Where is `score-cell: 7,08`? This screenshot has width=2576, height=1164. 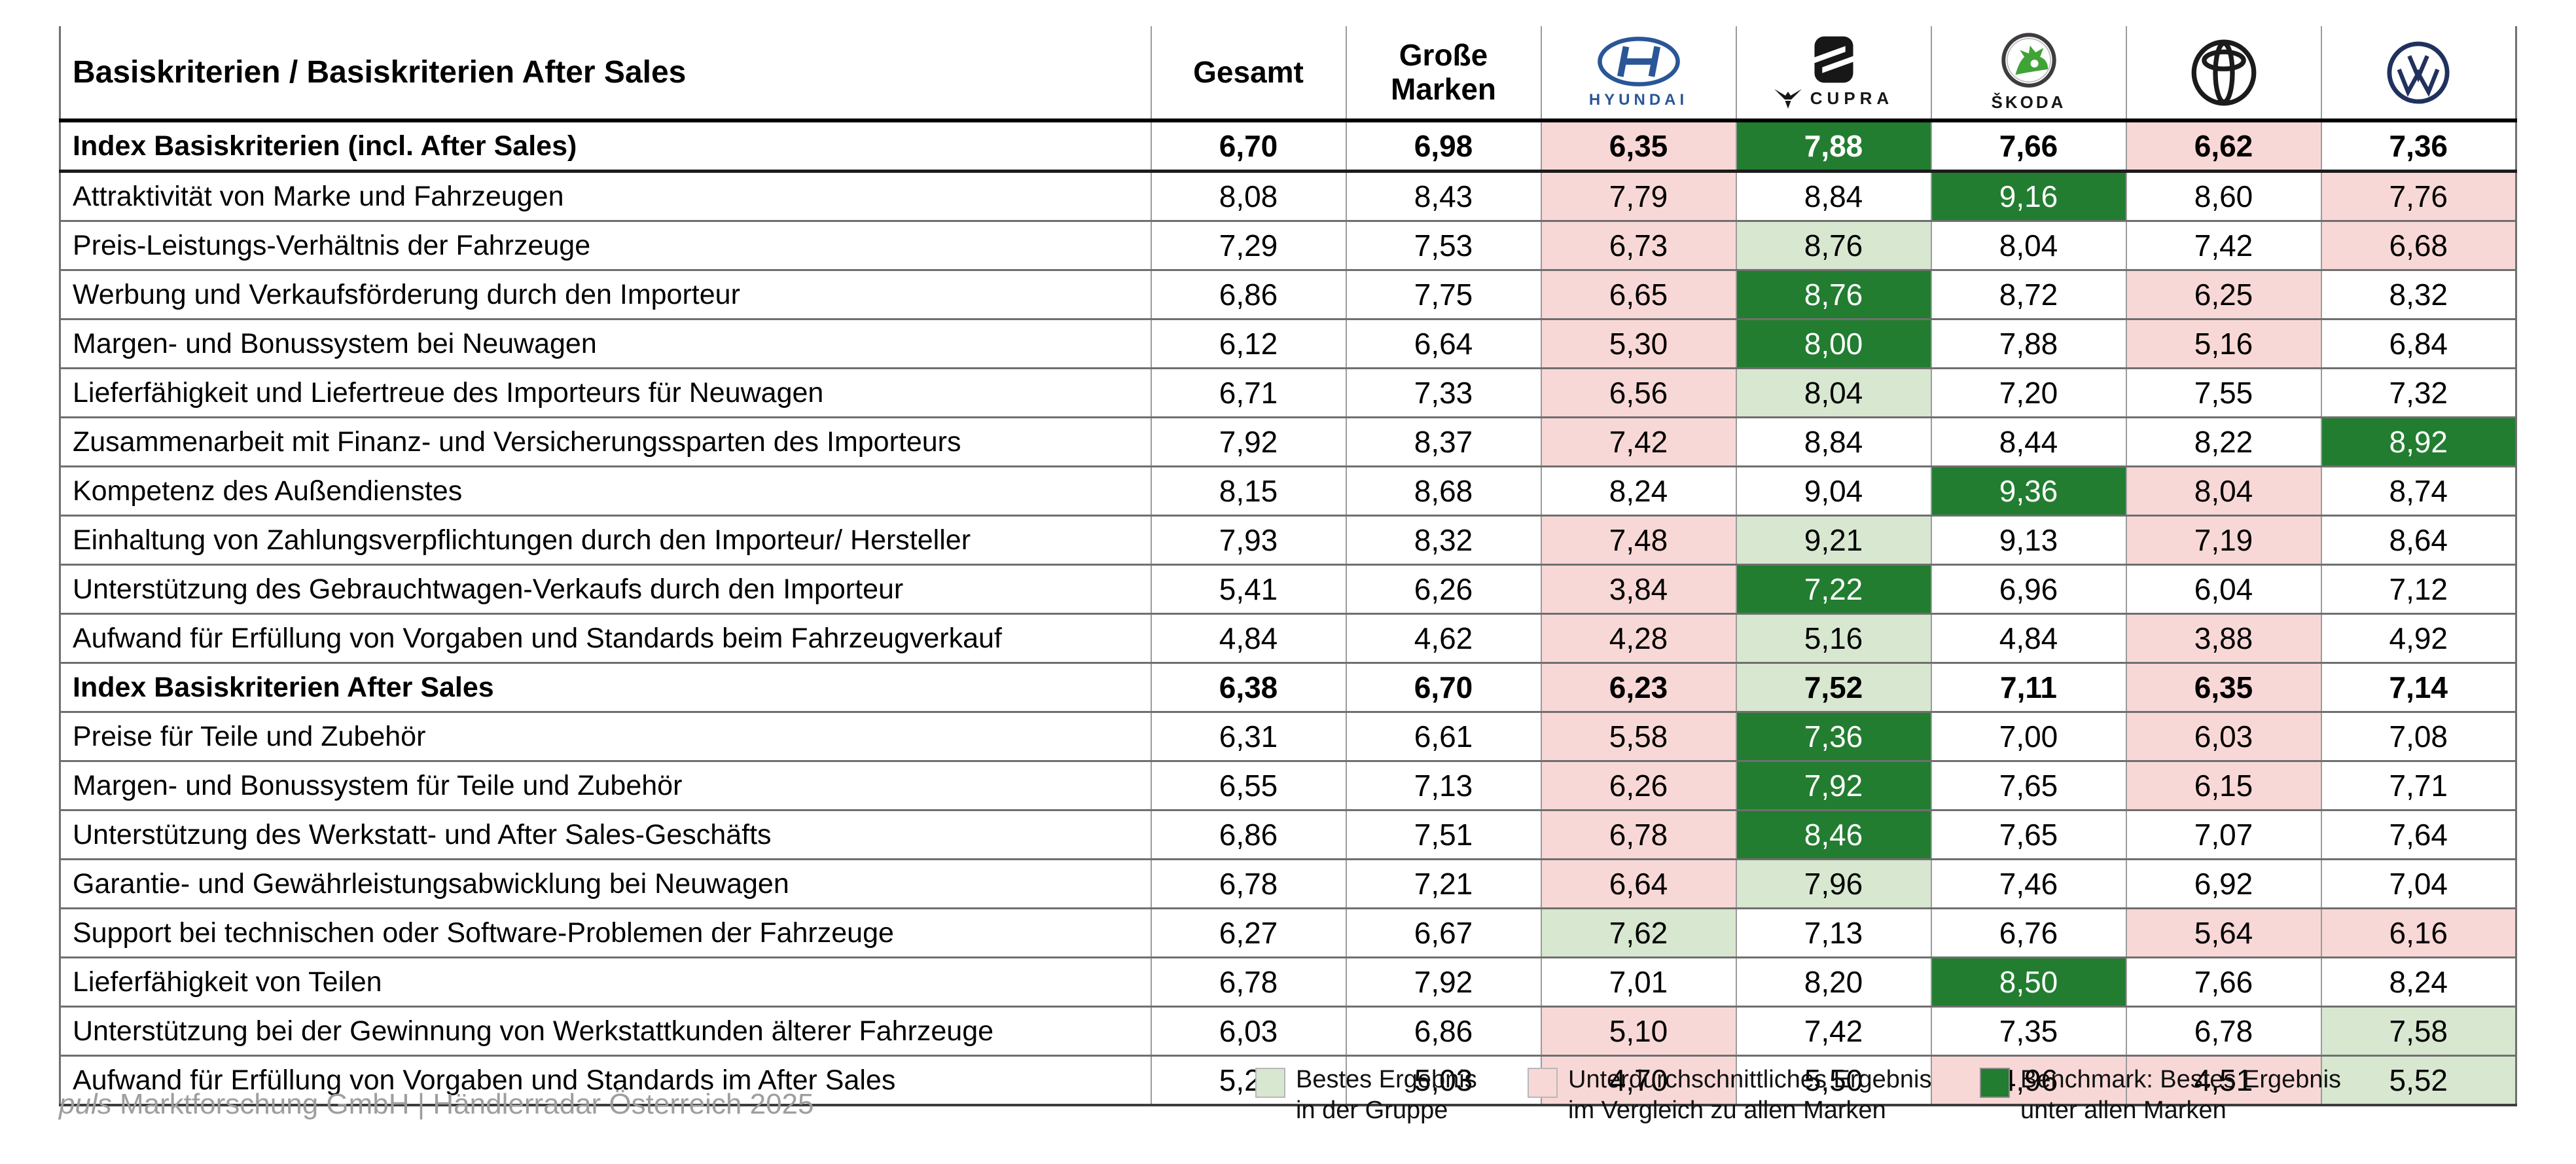 score-cell: 7,08 is located at coordinates (2418, 737).